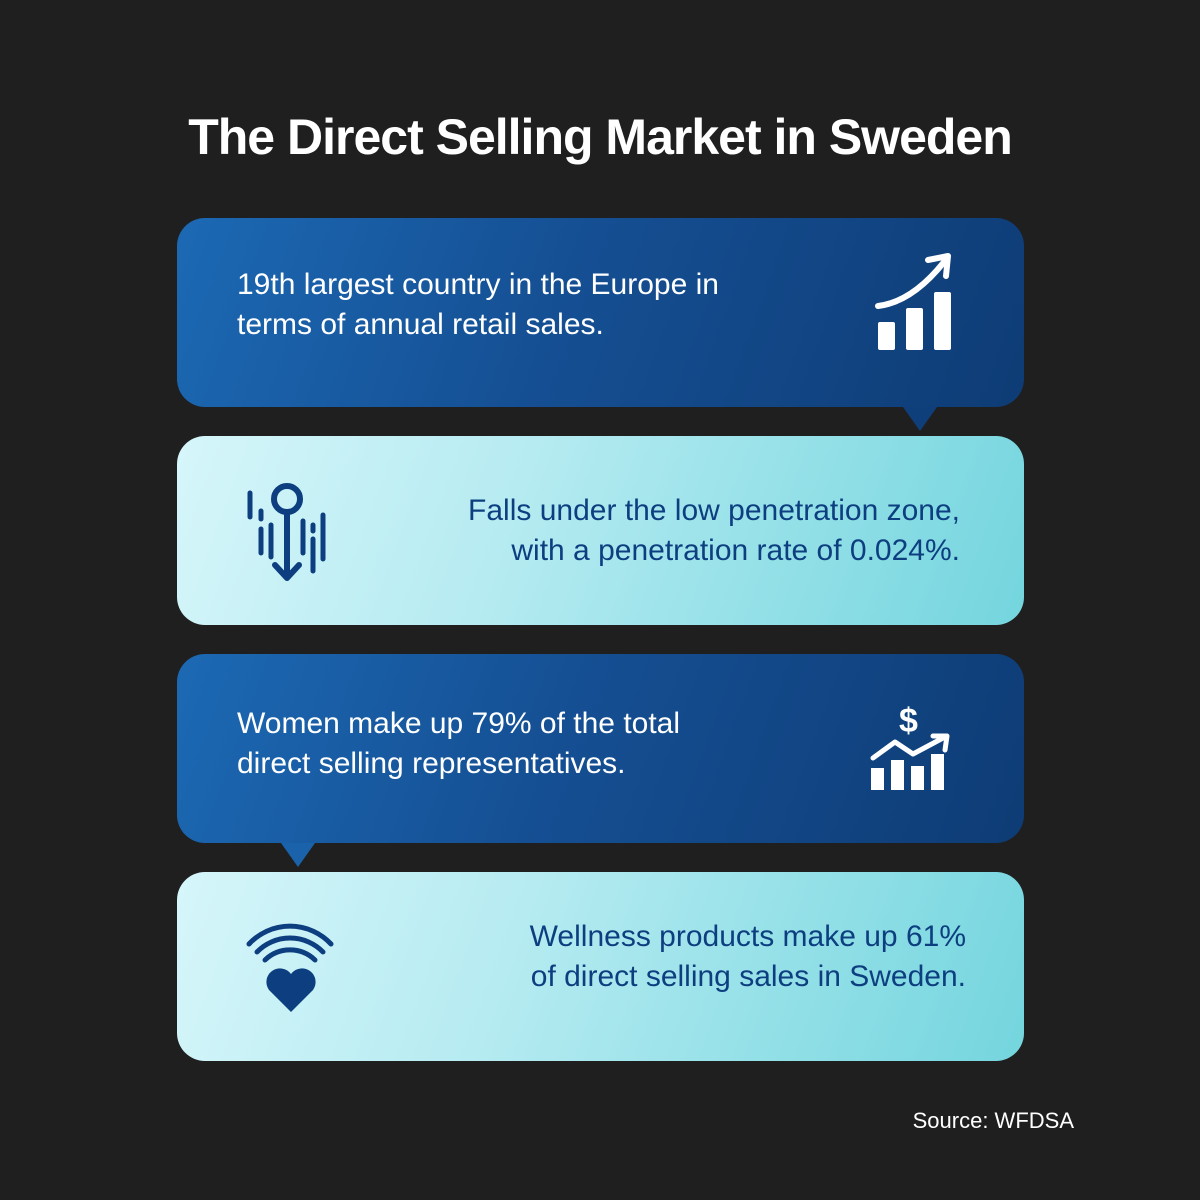 This screenshot has height=1200, width=1200. What do you see at coordinates (478, 284) in the screenshot?
I see `card-text-line: 19th largest country in the Europe in` at bounding box center [478, 284].